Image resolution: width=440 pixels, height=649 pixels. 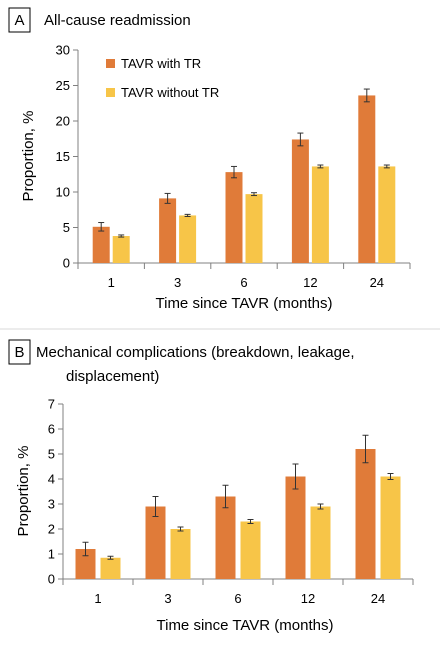 What do you see at coordinates (51, 404) in the screenshot?
I see `panel-b-y-tick-label: 7` at bounding box center [51, 404].